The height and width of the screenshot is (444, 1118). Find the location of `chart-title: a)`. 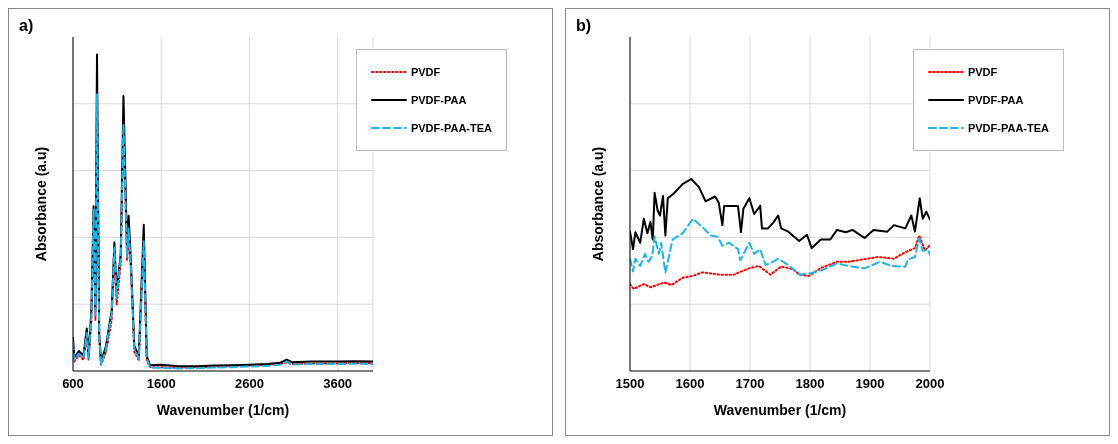

chart-title: a) is located at coordinates (26, 26).